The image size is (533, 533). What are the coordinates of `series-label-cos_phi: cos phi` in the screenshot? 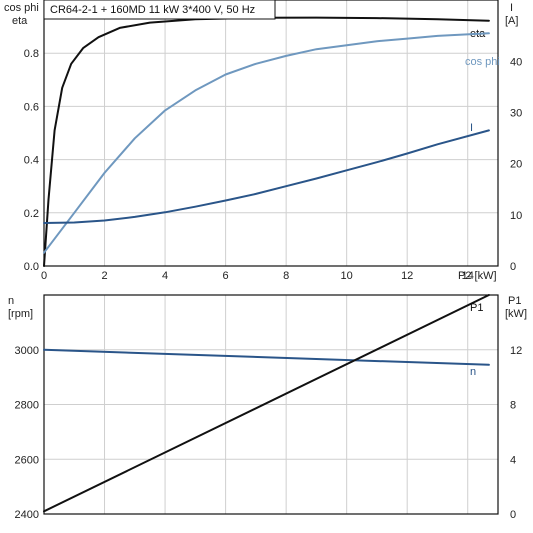 It's located at (482, 62).